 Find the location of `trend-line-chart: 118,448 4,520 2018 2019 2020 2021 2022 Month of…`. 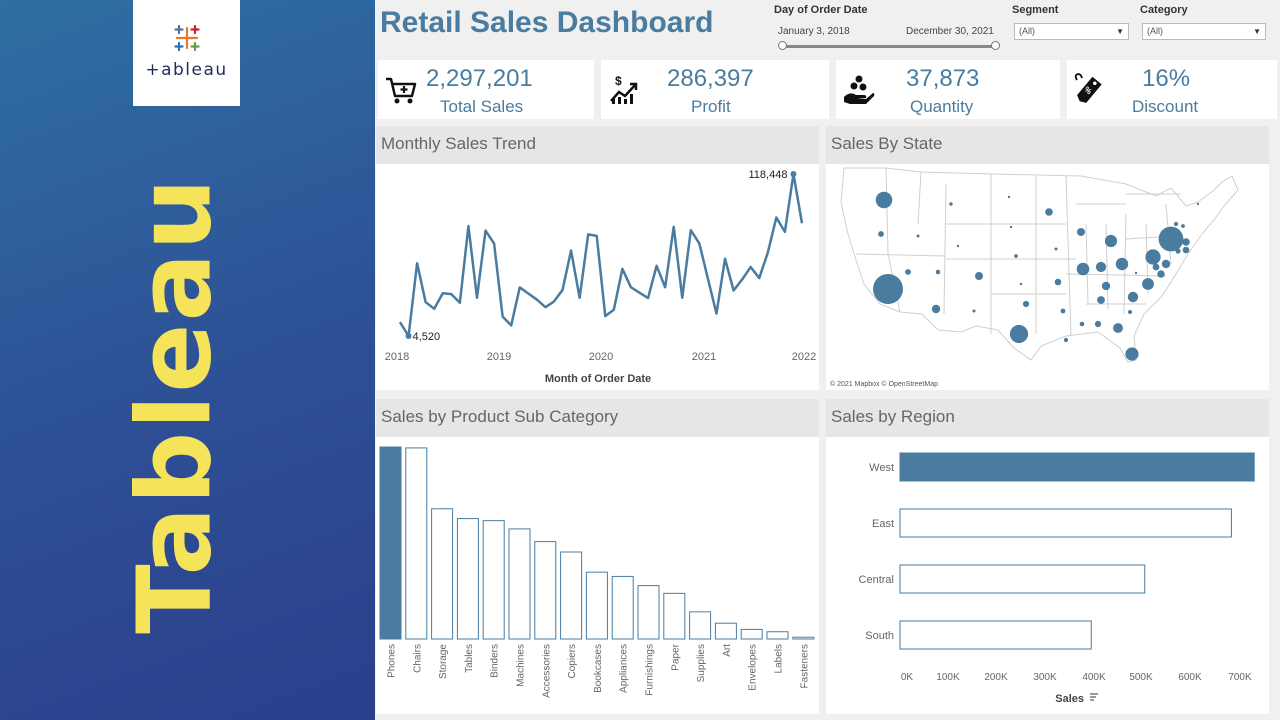

trend-line-chart: 118,448 4,520 2018 2019 2020 2021 2022 Month of… is located at coordinates (597, 277).